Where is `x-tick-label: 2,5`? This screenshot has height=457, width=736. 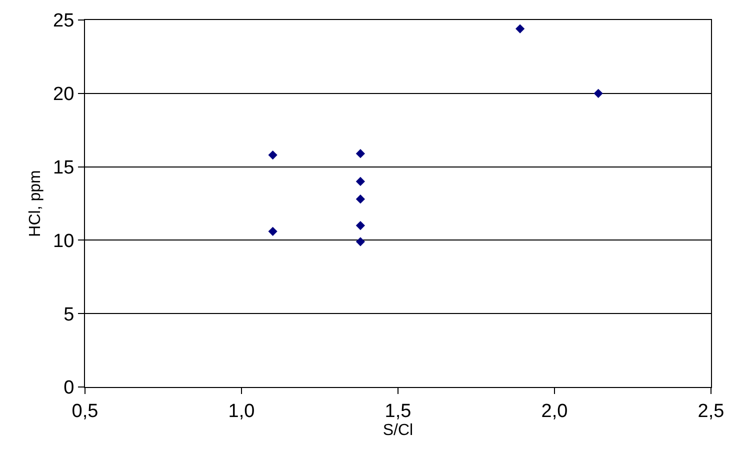
x-tick-label: 2,5 is located at coordinates (711, 411).